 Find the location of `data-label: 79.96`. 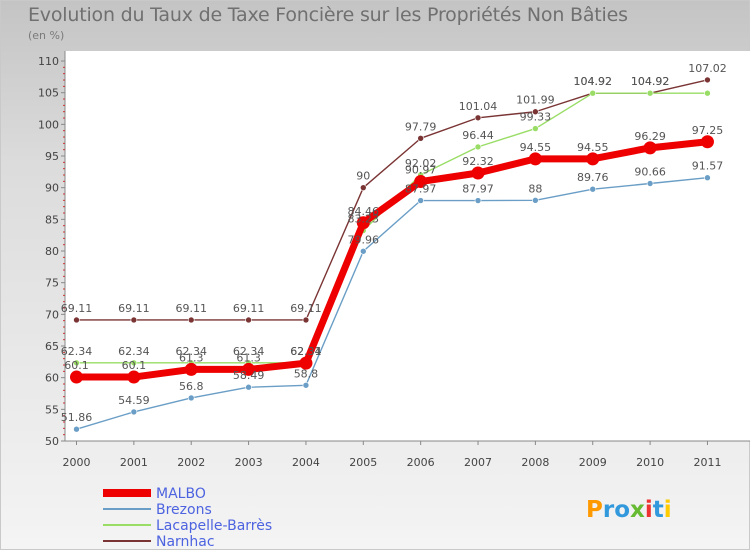

data-label: 79.96 is located at coordinates (364, 239).